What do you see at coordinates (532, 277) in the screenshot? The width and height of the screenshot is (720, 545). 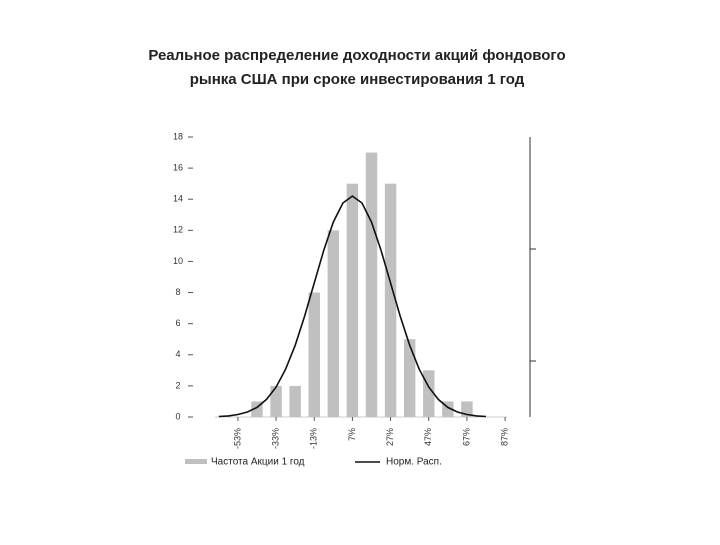 I see `right-axis` at bounding box center [532, 277].